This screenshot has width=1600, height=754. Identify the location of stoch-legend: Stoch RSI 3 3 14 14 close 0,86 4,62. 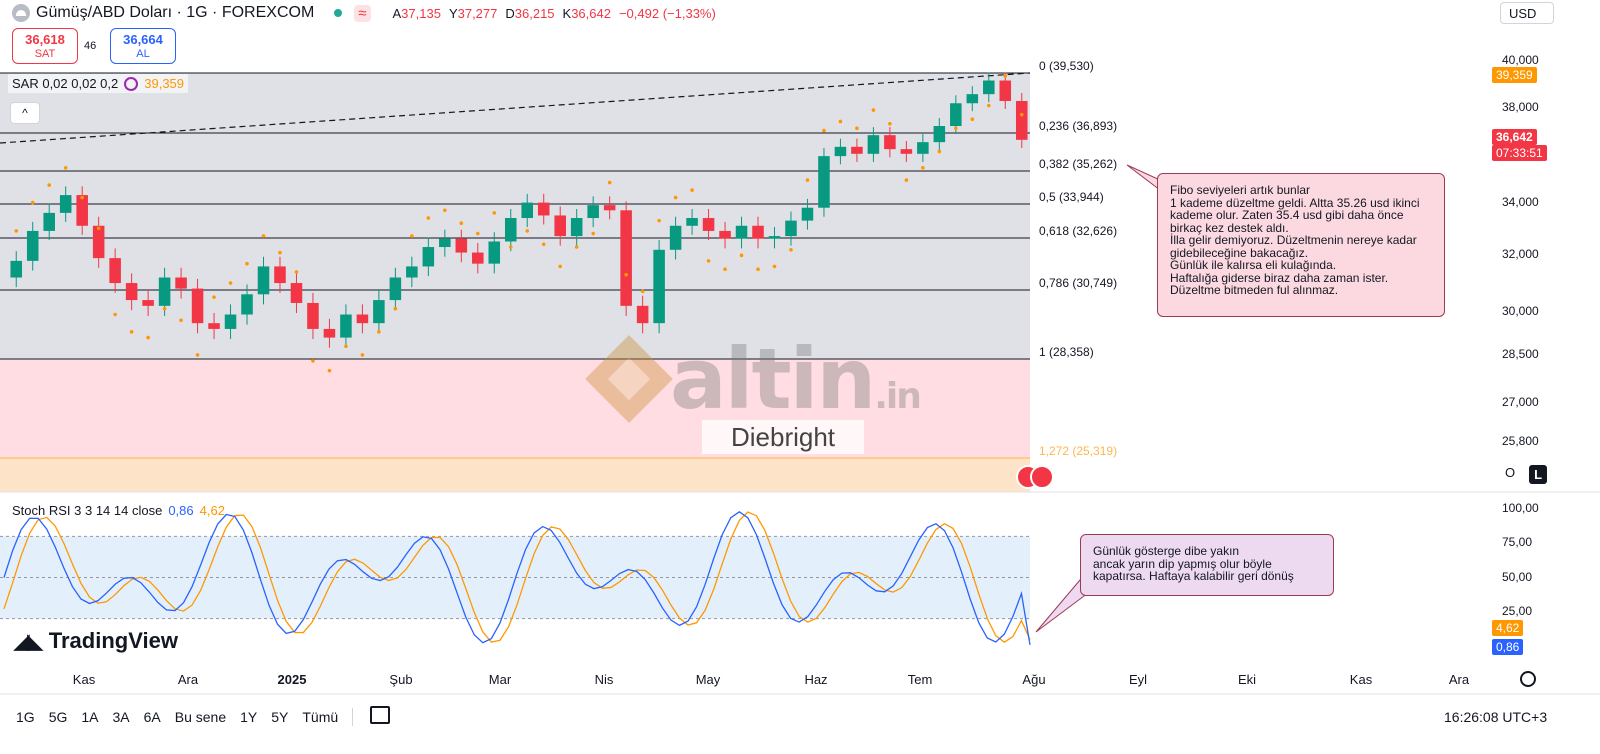
(118, 510).